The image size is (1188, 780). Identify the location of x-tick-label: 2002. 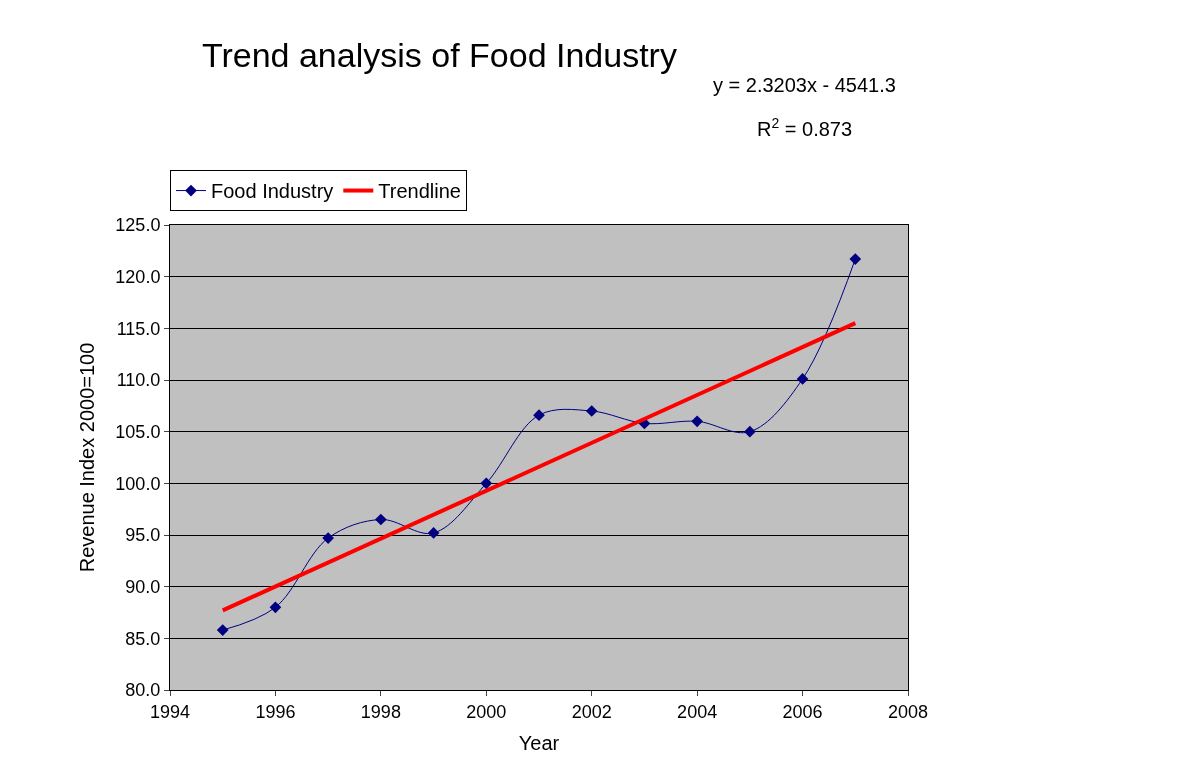
(591, 711).